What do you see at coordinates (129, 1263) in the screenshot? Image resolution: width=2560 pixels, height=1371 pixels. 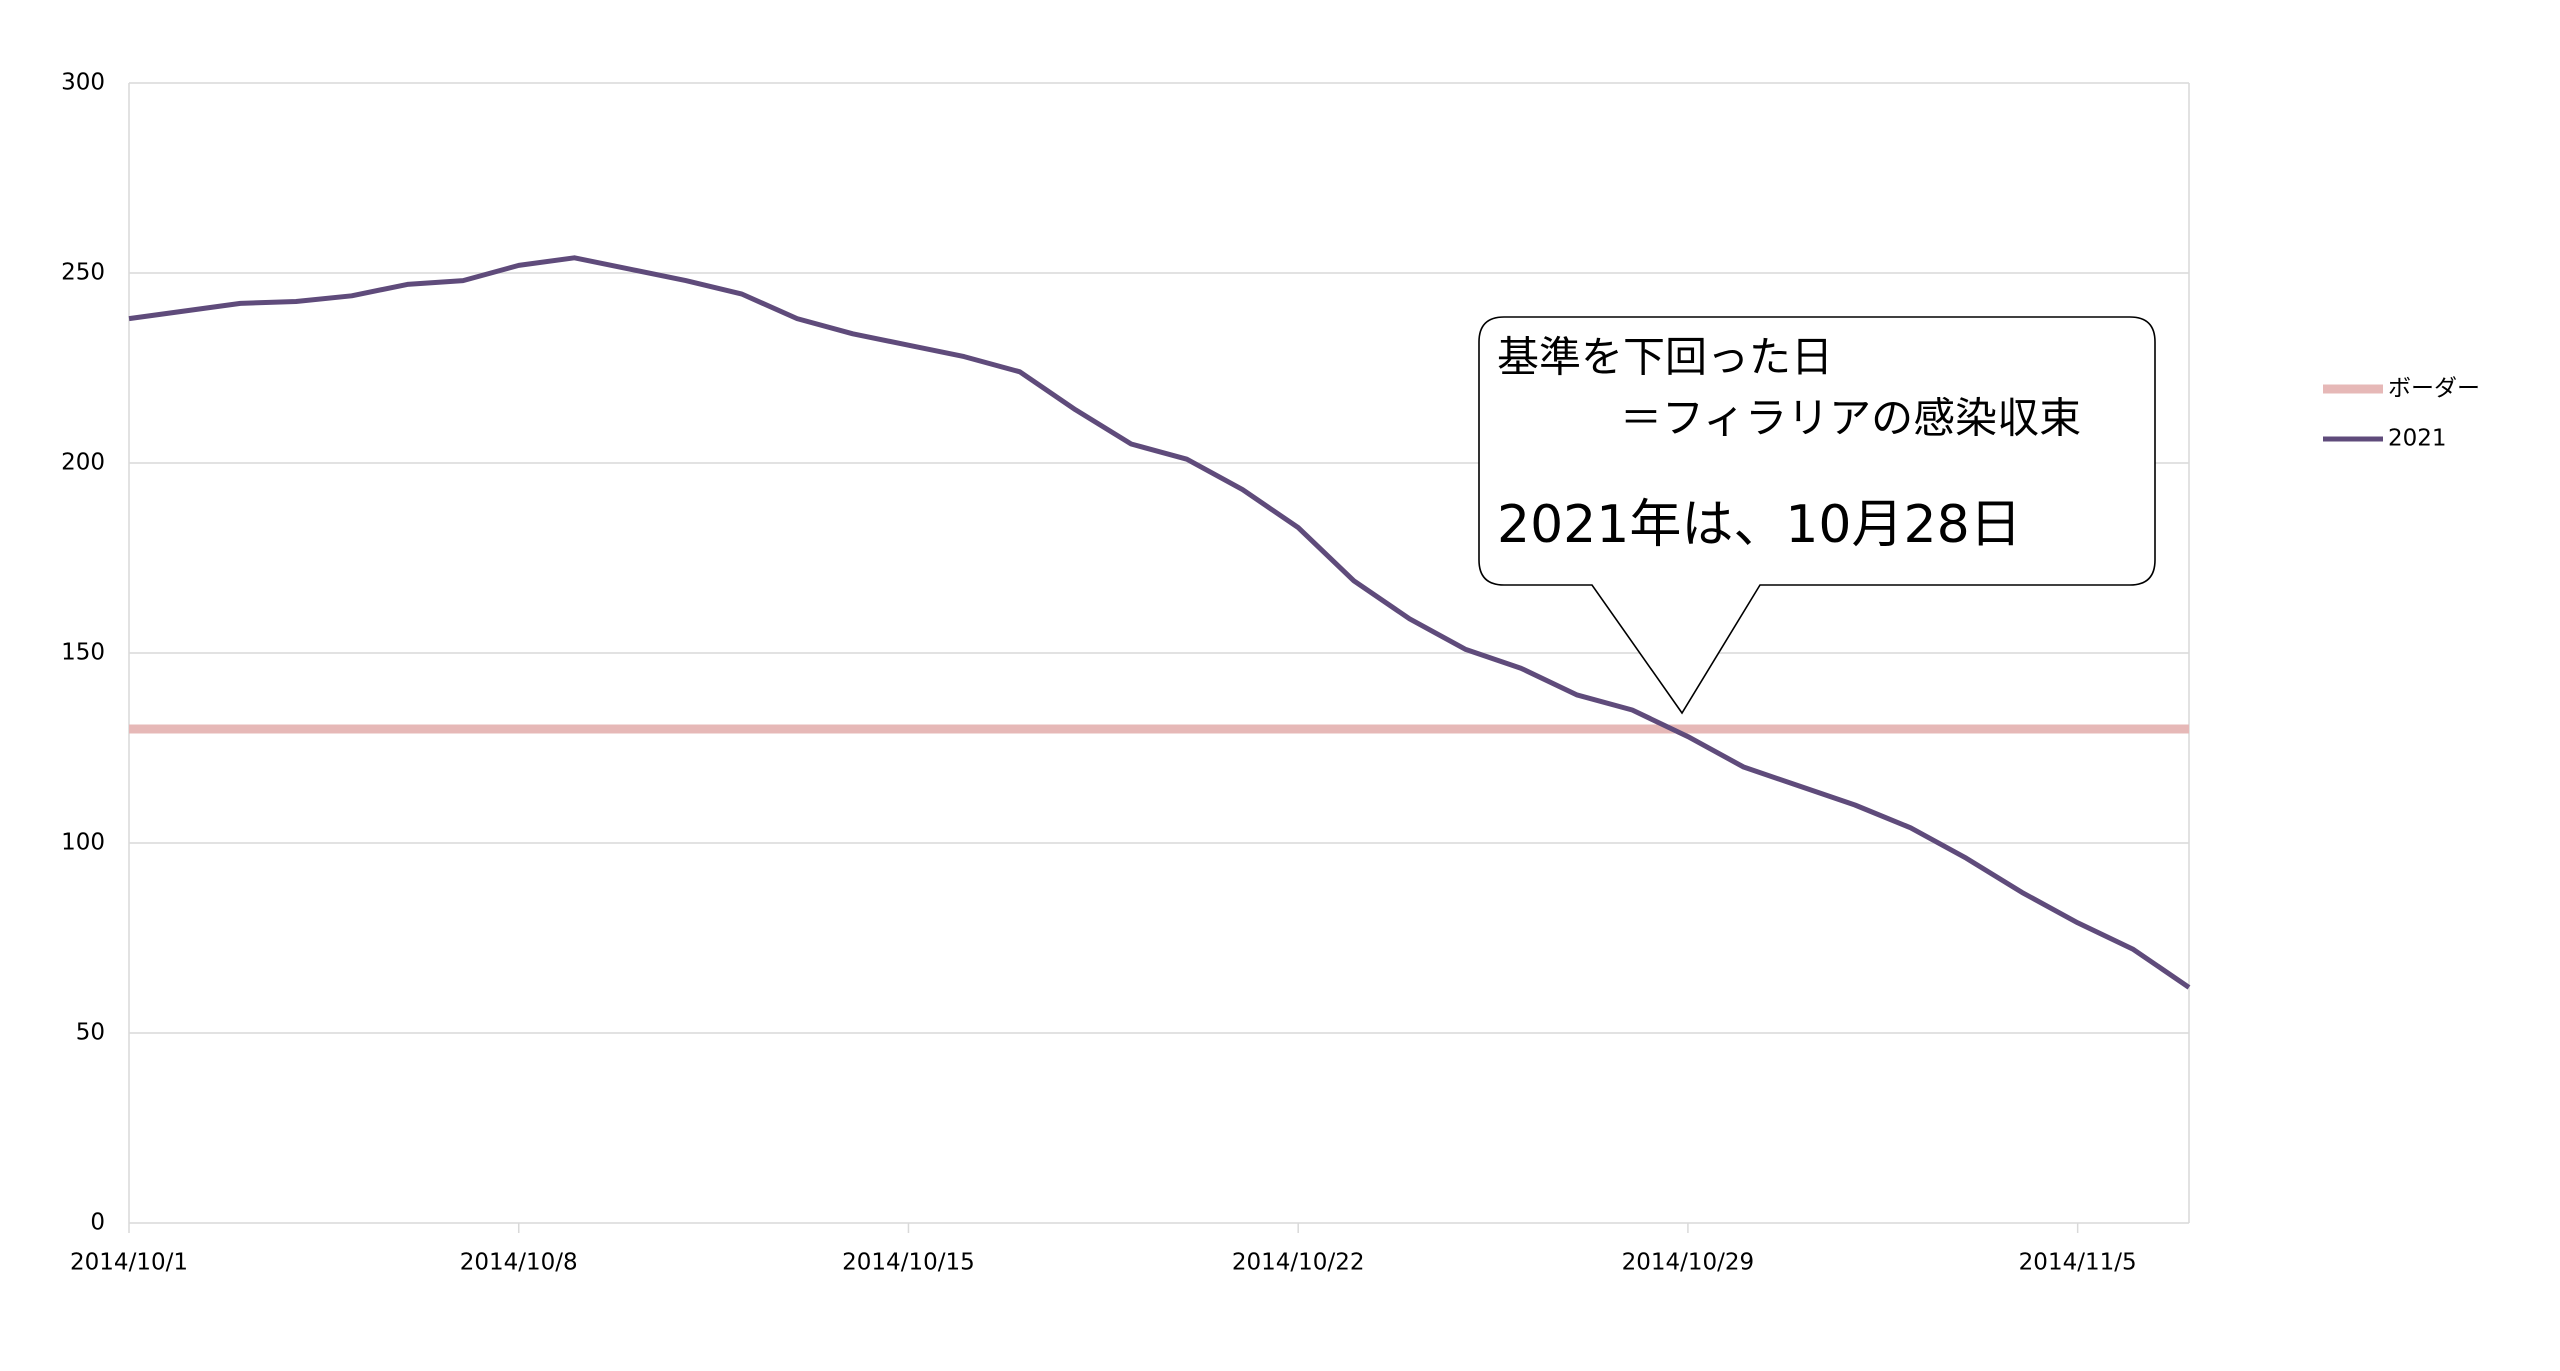 I see `x-tick-label: 2014/10/1` at bounding box center [129, 1263].